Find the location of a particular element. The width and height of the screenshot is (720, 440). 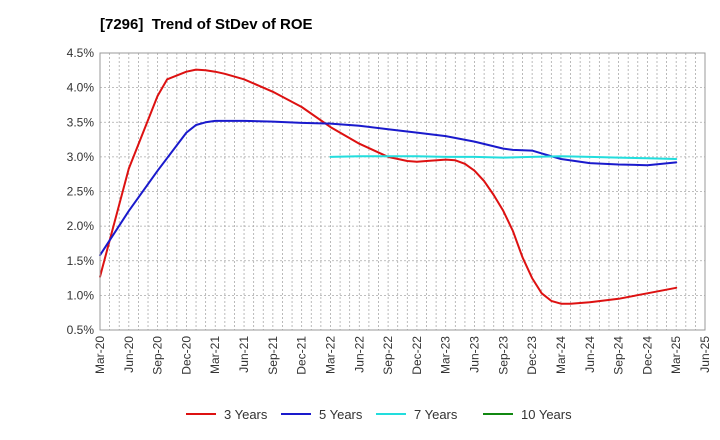

y-tick-label: 3.0% is located at coordinates (81, 157).